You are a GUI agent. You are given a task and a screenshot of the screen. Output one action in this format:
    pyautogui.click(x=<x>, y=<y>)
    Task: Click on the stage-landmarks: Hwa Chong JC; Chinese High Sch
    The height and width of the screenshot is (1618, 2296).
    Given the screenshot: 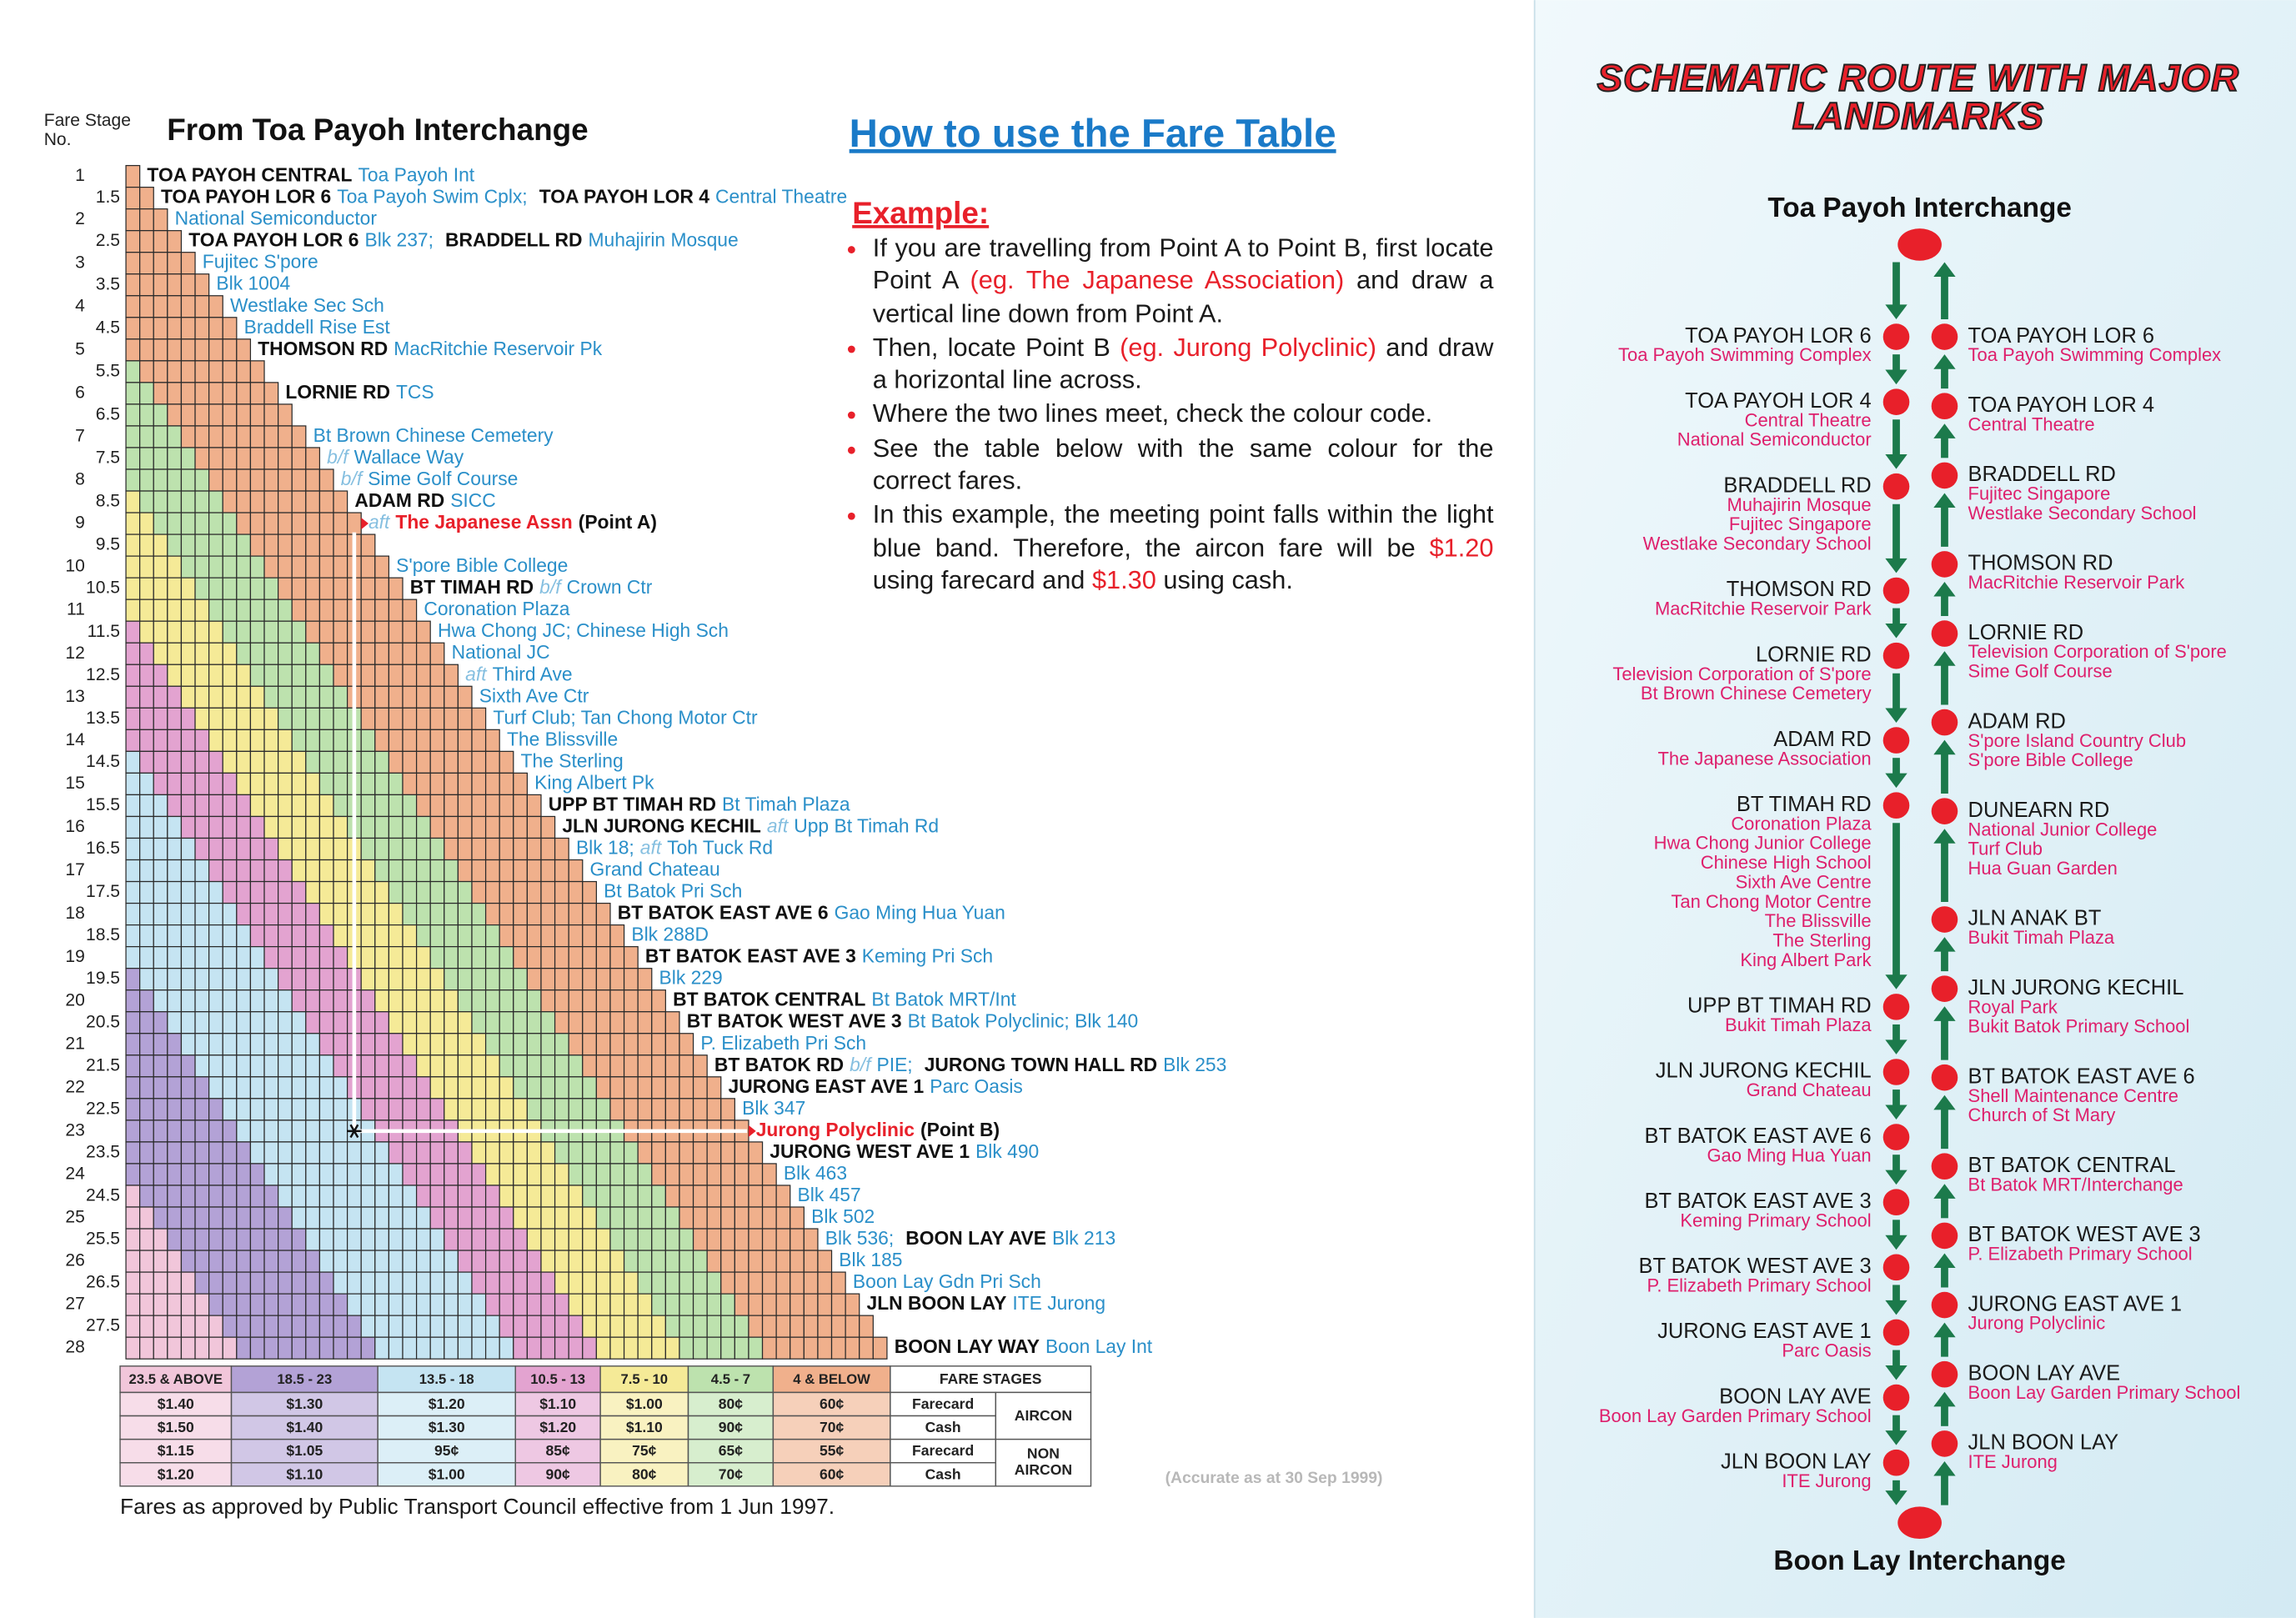 What is the action you would take?
    pyautogui.click(x=583, y=630)
    